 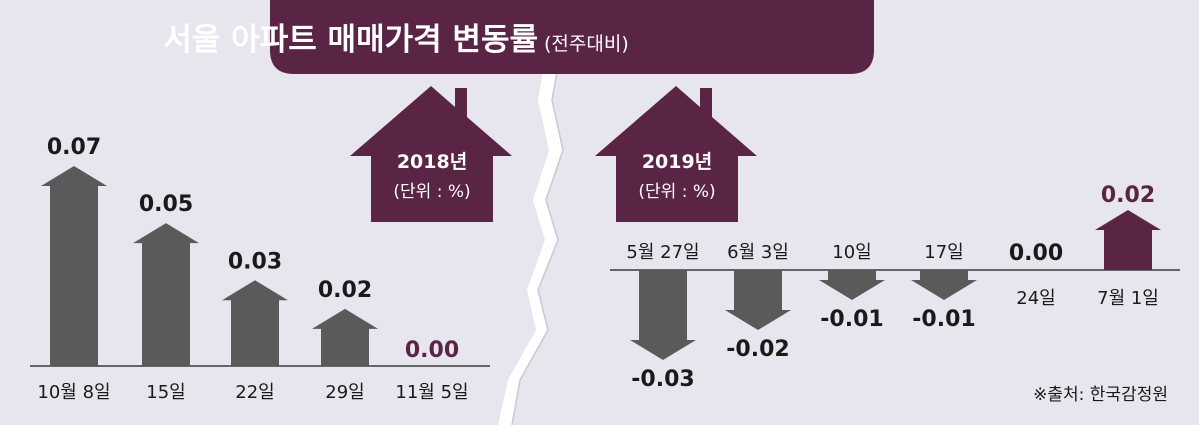 I want to click on torn-divider, so click(x=530, y=212).